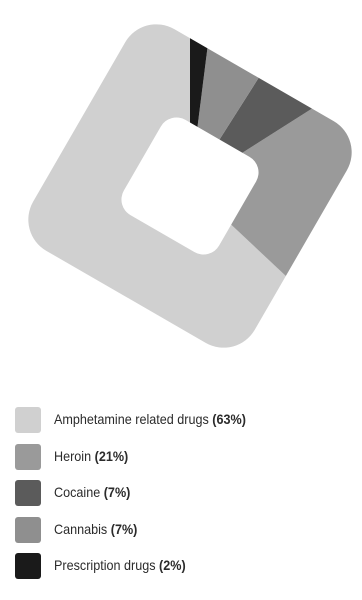 The height and width of the screenshot is (600, 362). I want to click on legend-label-name: Amphetamine related drugs, so click(131, 419).